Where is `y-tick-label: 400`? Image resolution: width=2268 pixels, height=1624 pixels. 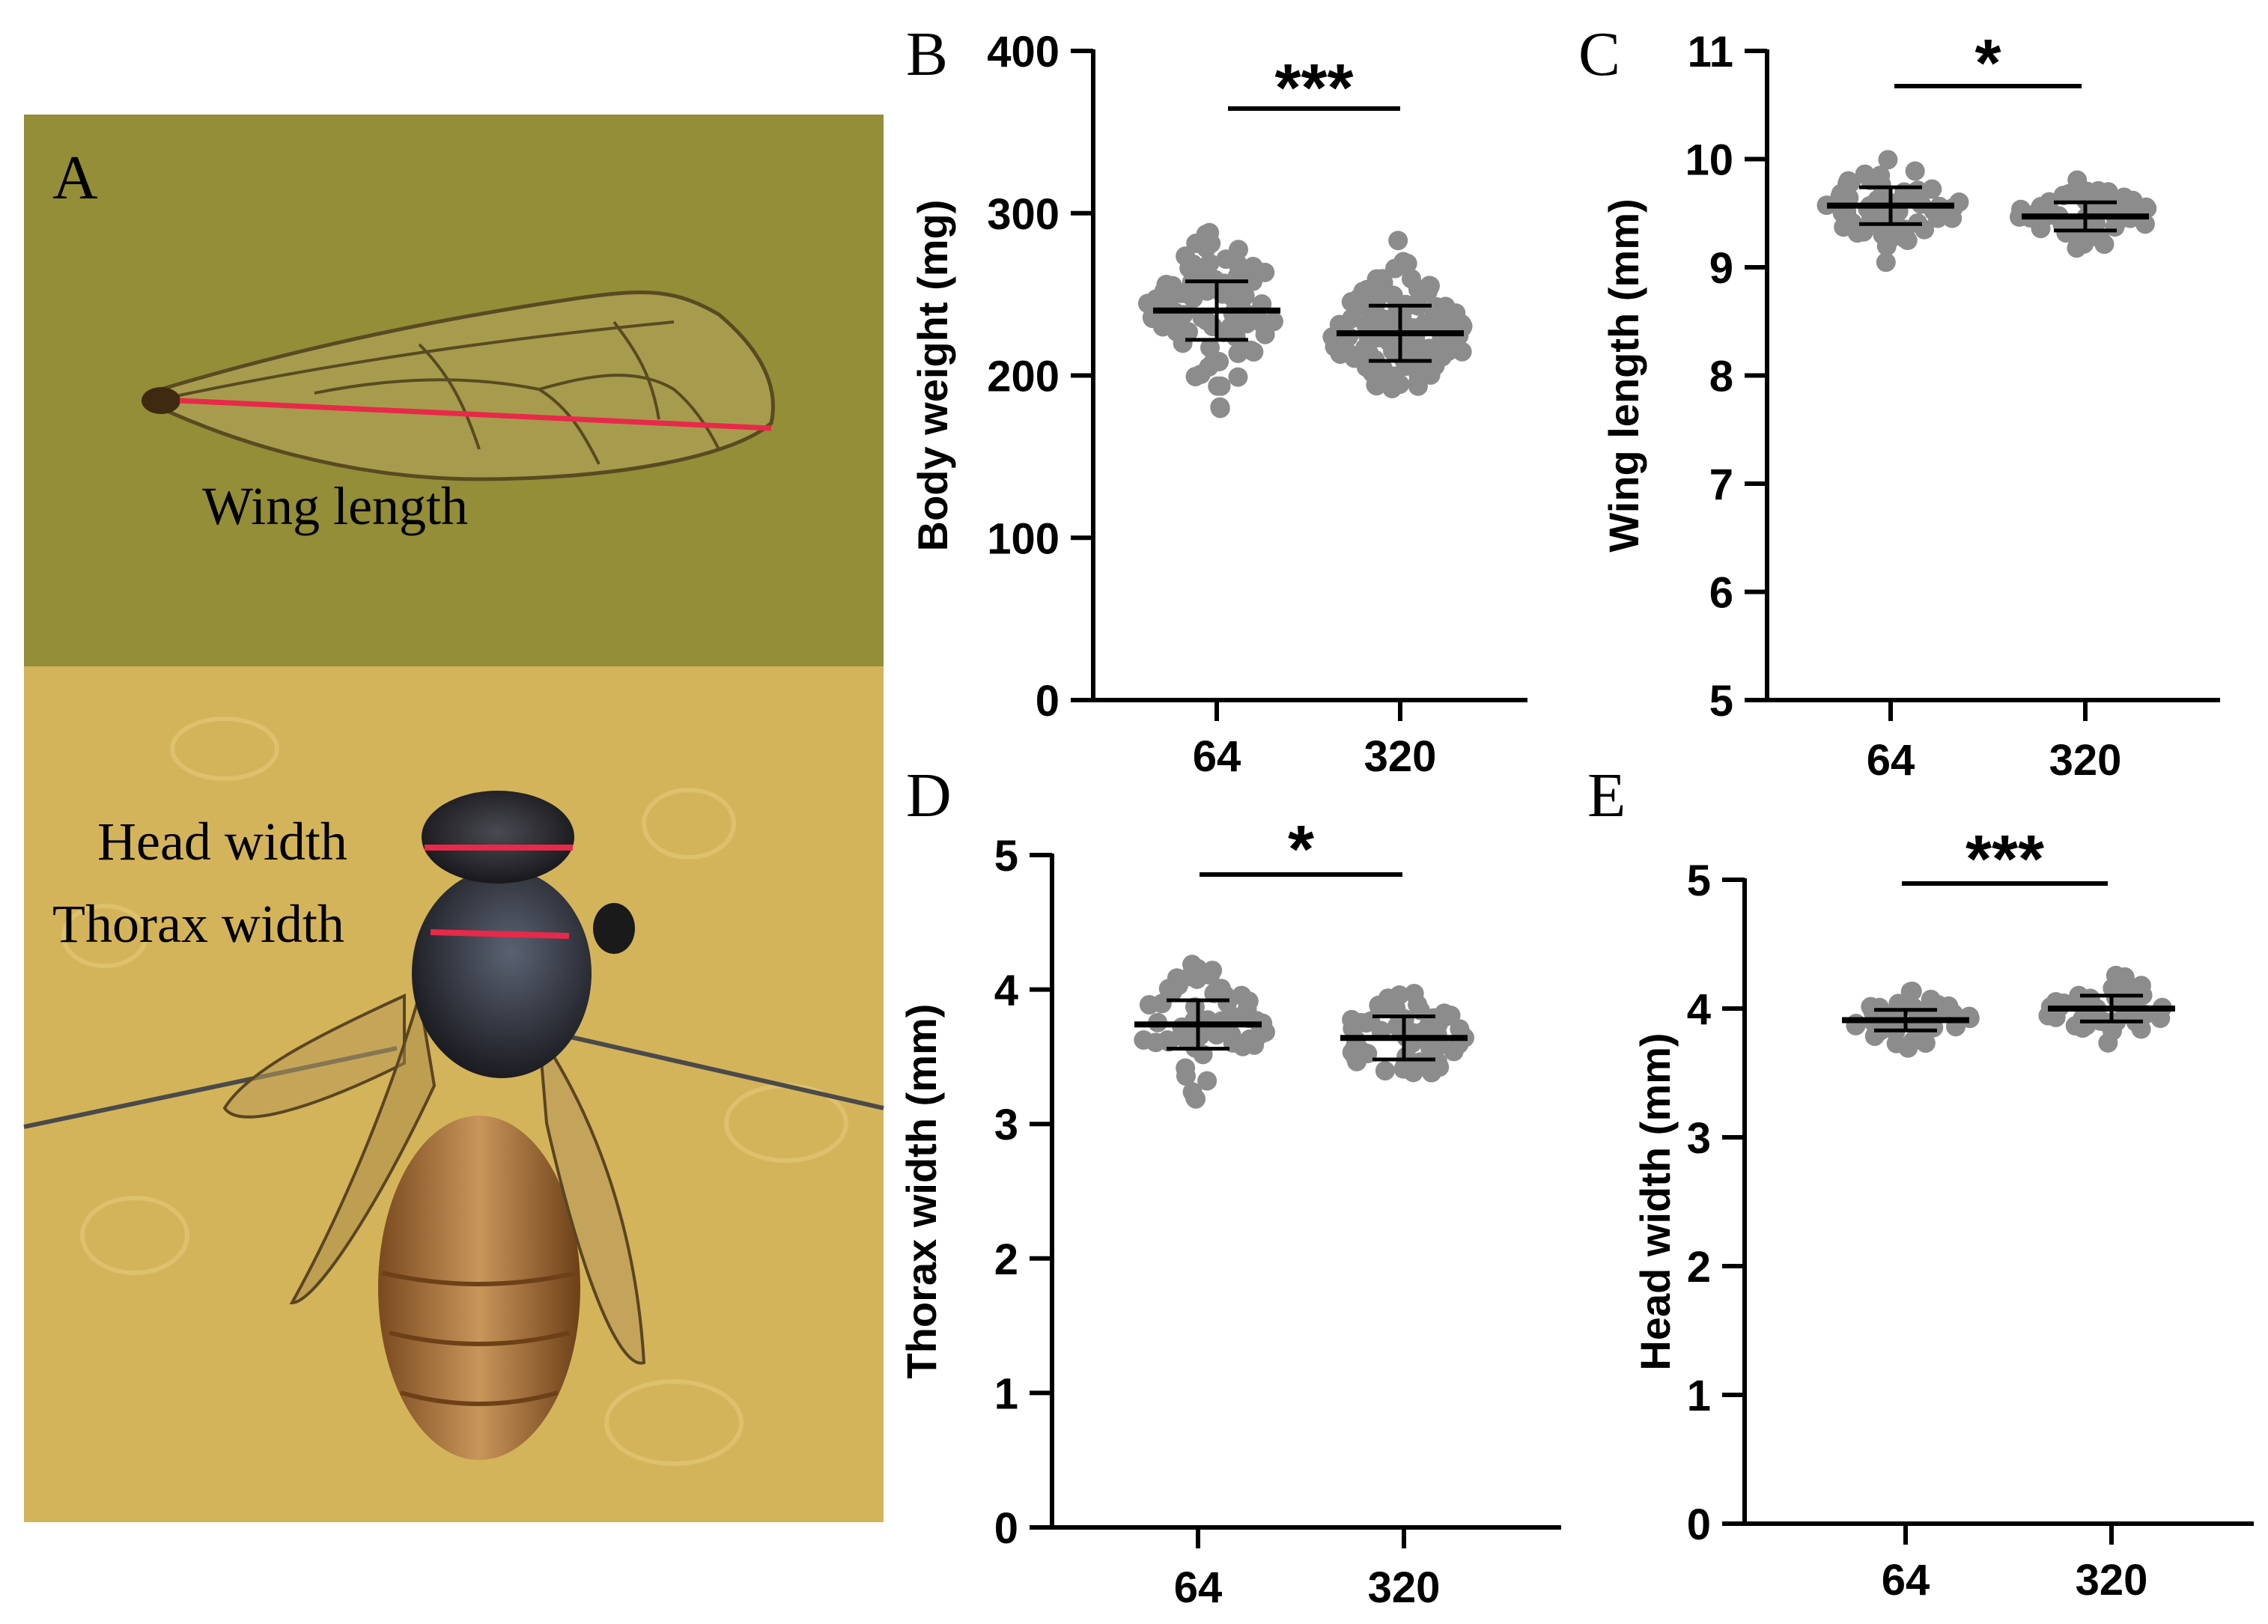
y-tick-label: 400 is located at coordinates (1023, 52).